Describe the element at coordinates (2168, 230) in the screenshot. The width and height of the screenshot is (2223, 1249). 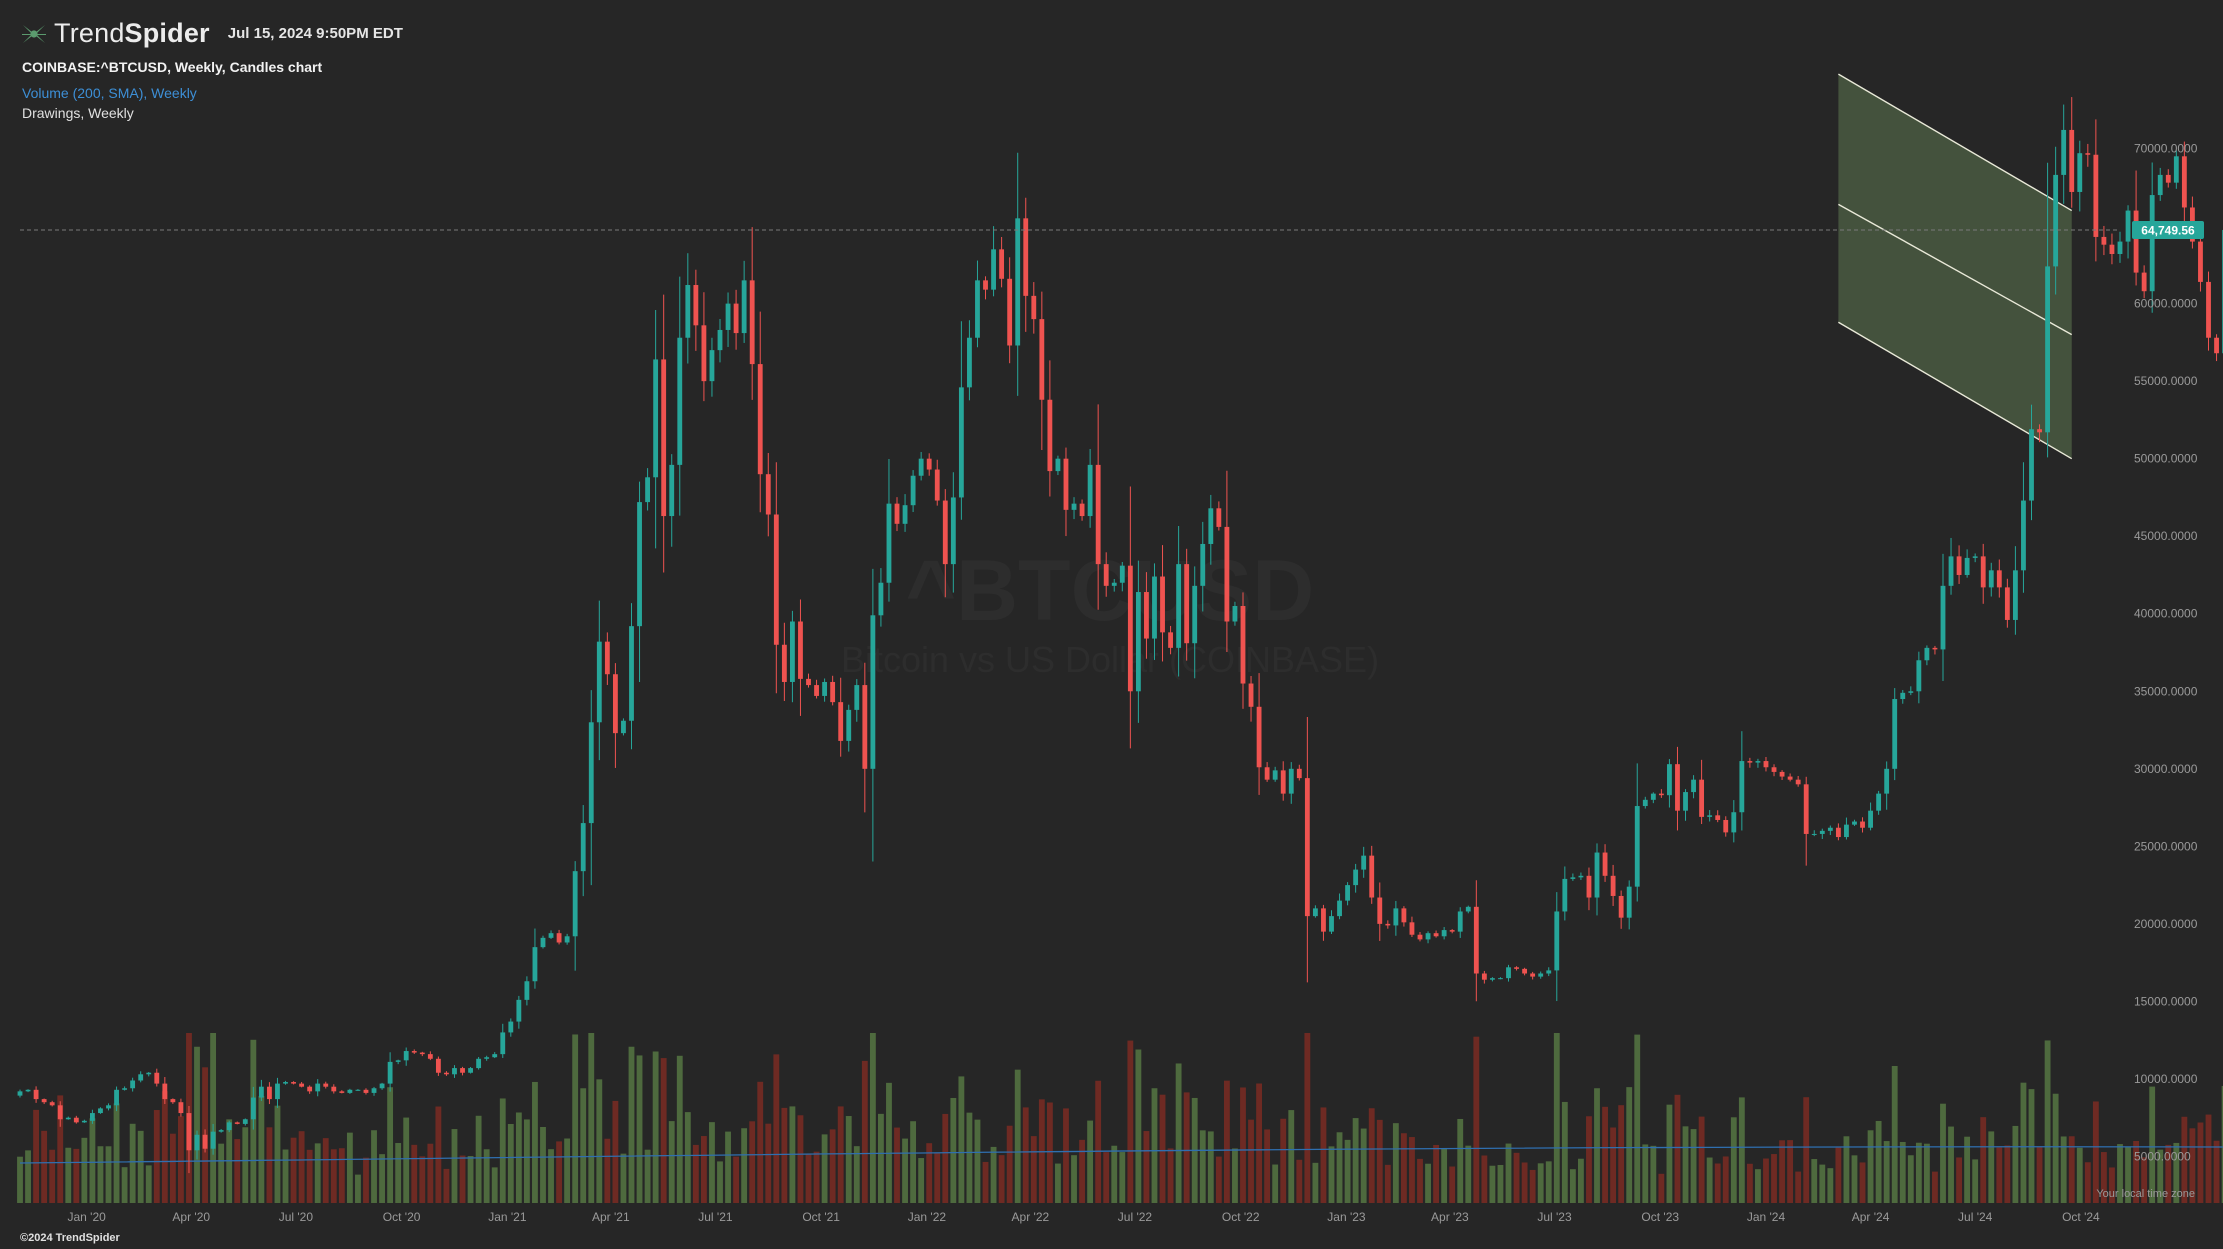
I see `last-price-label: 64,749.56` at that location.